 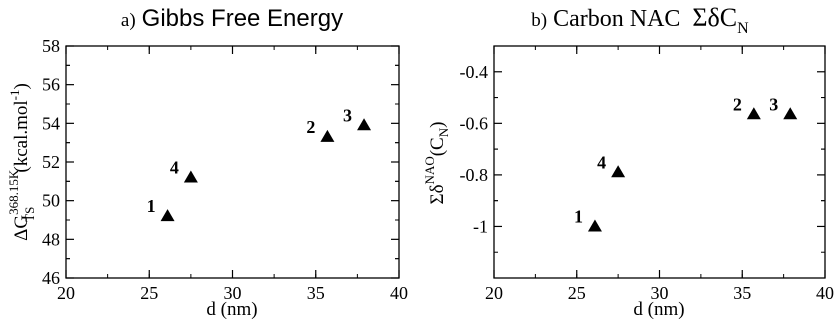 What do you see at coordinates (51, 46) in the screenshot?
I see `y-tick-label: 58` at bounding box center [51, 46].